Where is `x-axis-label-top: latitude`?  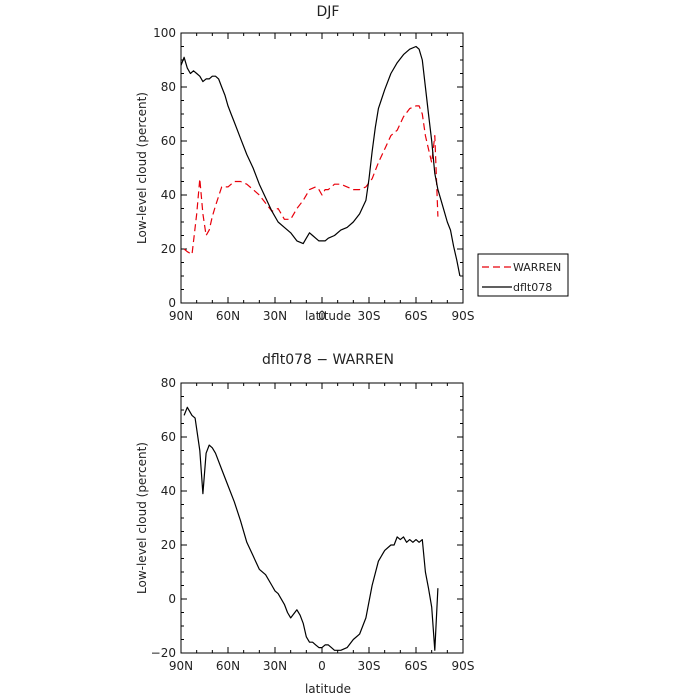 x-axis-label-top: latitude is located at coordinates (328, 316).